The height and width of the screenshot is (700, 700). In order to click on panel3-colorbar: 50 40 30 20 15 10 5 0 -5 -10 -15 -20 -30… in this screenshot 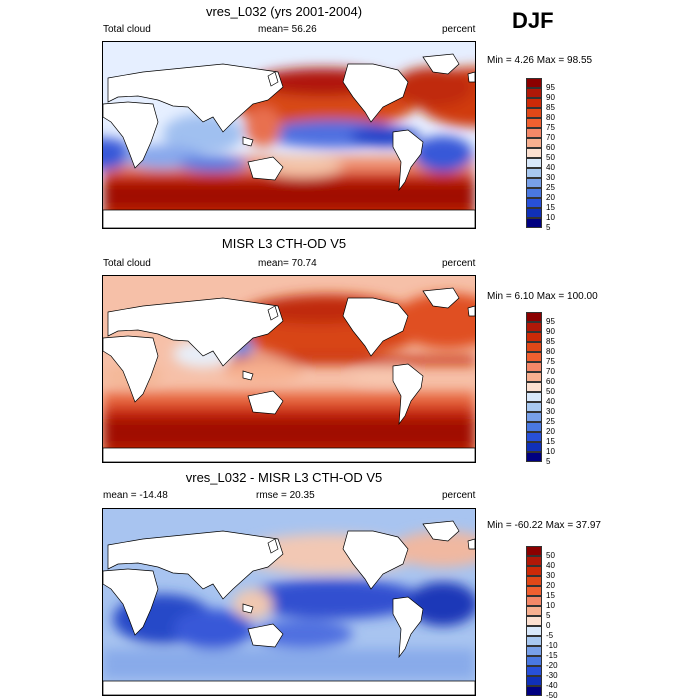, I will do `click(556, 623)`.